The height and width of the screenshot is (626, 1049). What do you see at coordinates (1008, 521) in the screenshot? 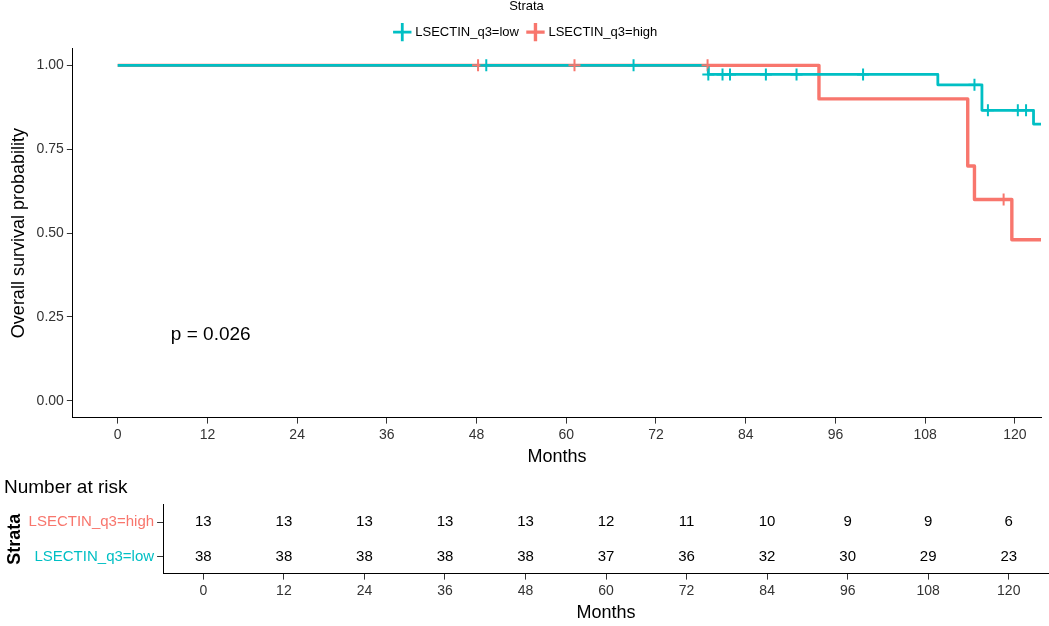
I see `data-label: 6` at bounding box center [1008, 521].